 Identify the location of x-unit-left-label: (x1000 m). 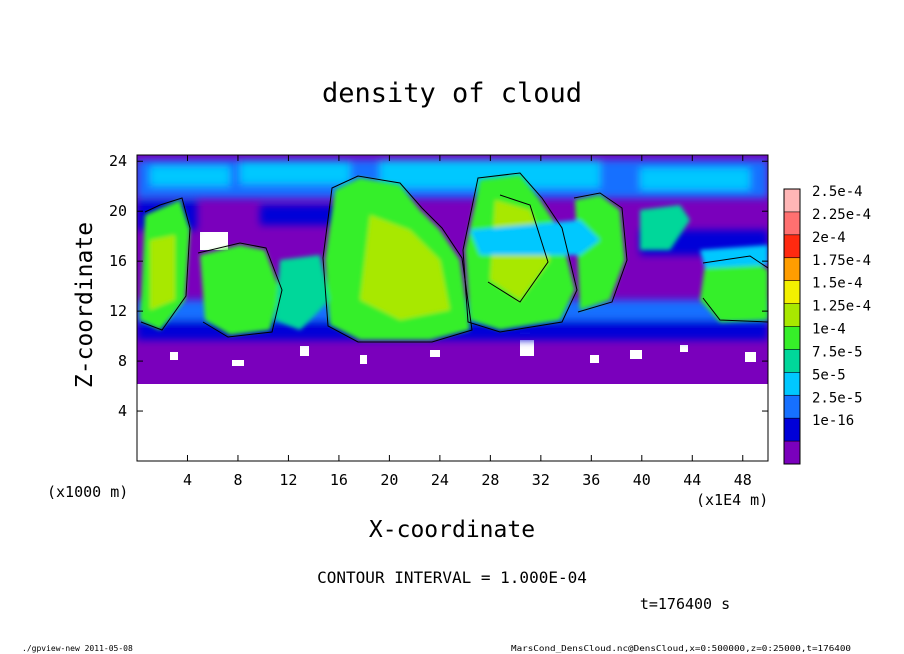
(87, 492).